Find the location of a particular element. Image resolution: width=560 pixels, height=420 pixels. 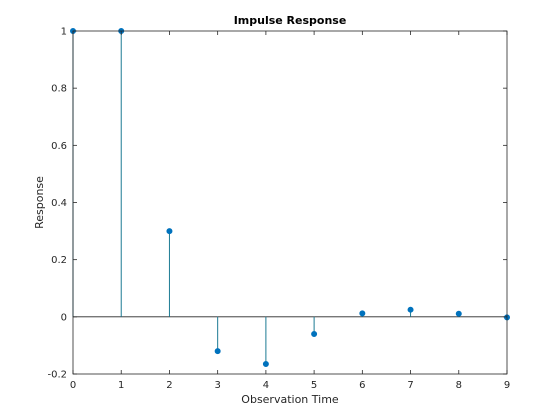

x-tick-label: 9 is located at coordinates (507, 385).